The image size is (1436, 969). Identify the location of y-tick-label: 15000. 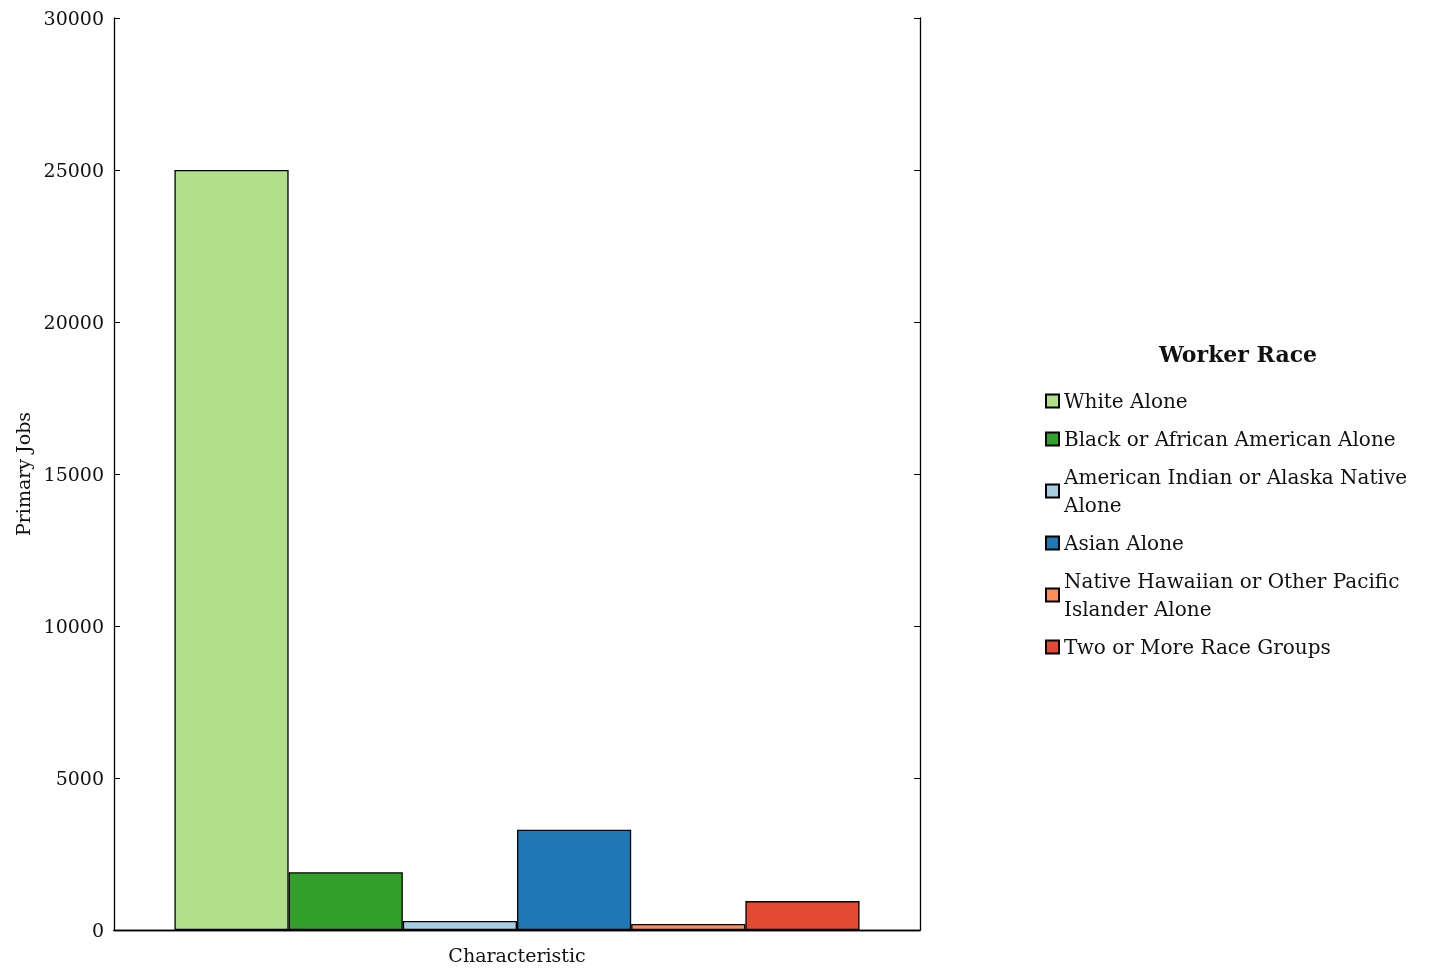
(73, 474).